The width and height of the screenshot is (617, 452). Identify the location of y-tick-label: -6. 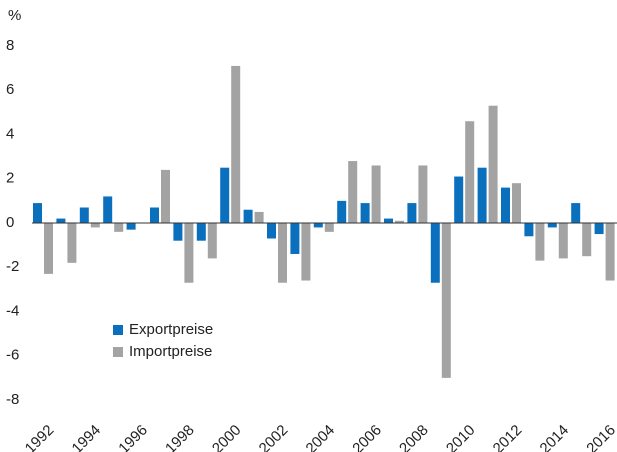
(12, 355).